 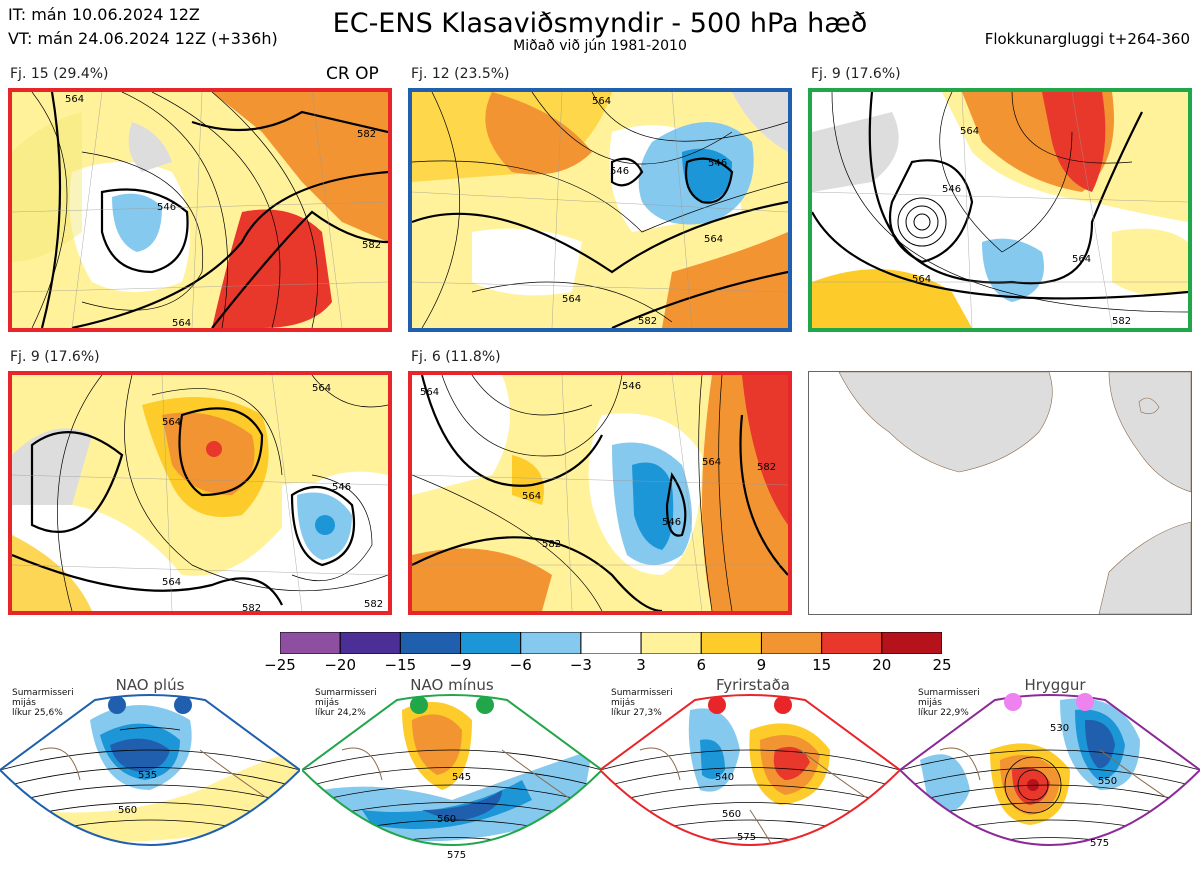 I want to click on regime-map-blocking: 540 560 575, so click(x=750, y=780).